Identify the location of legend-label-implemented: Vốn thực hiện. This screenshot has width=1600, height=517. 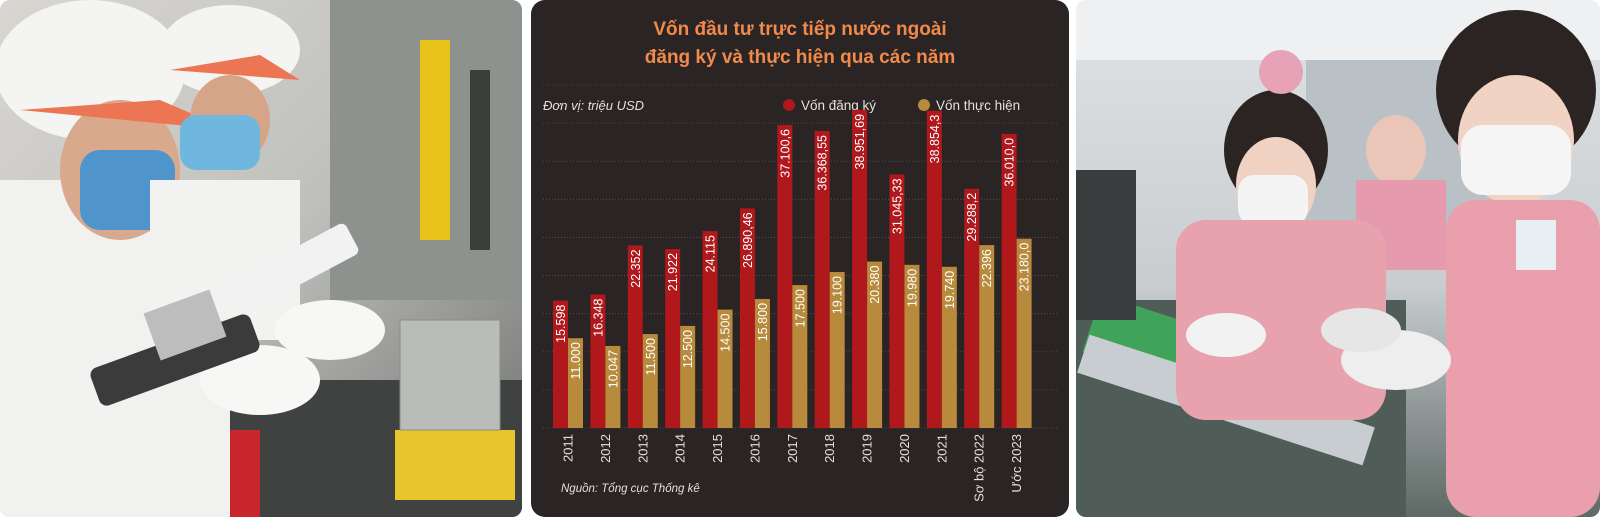
(978, 105).